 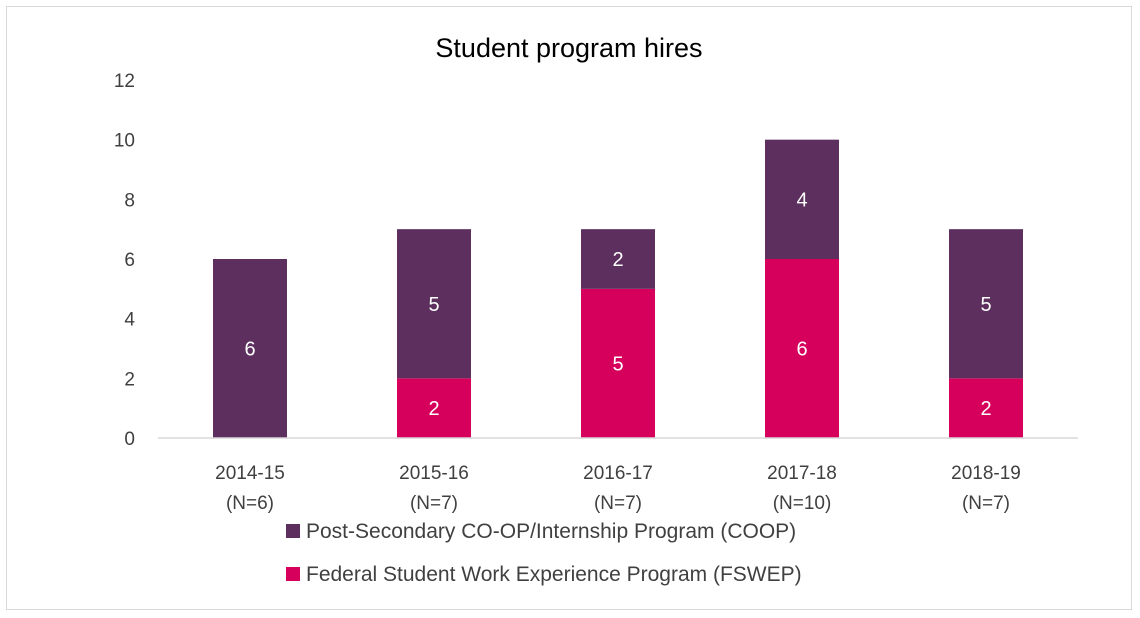 I want to click on y-tick-label: 6, so click(x=129, y=260).